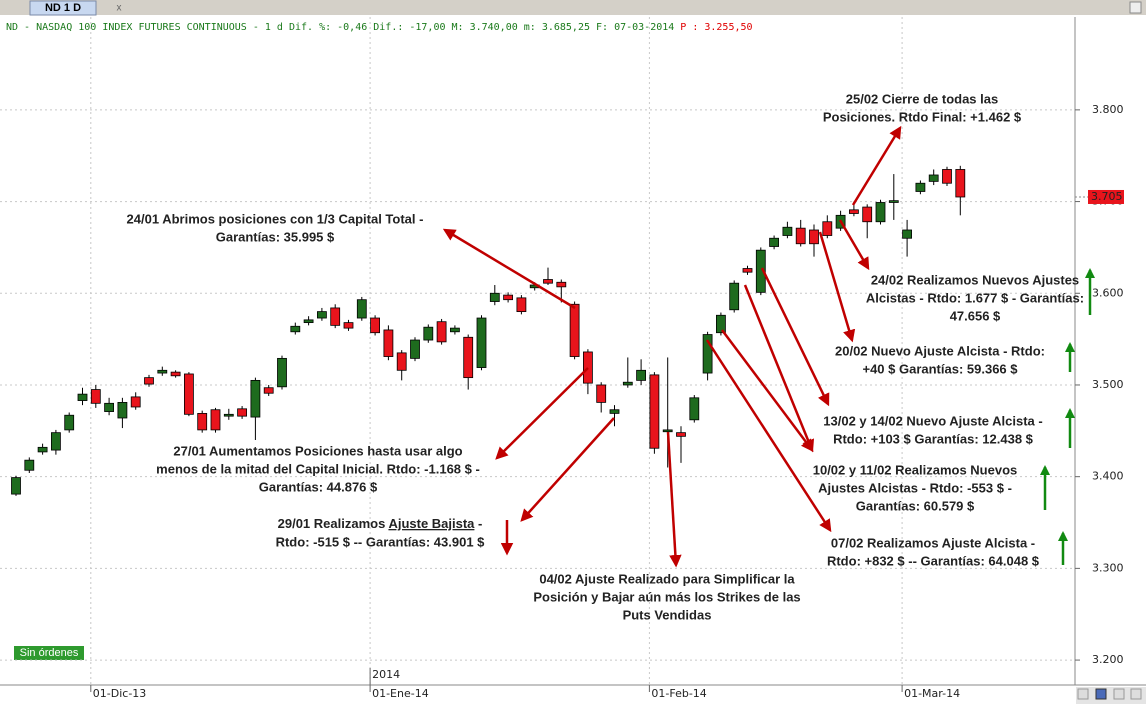 This screenshot has height=709, width=1146. Describe the element at coordinates (915, 505) in the screenshot. I see `annotation-line: Garantías: 60.579 $` at that location.